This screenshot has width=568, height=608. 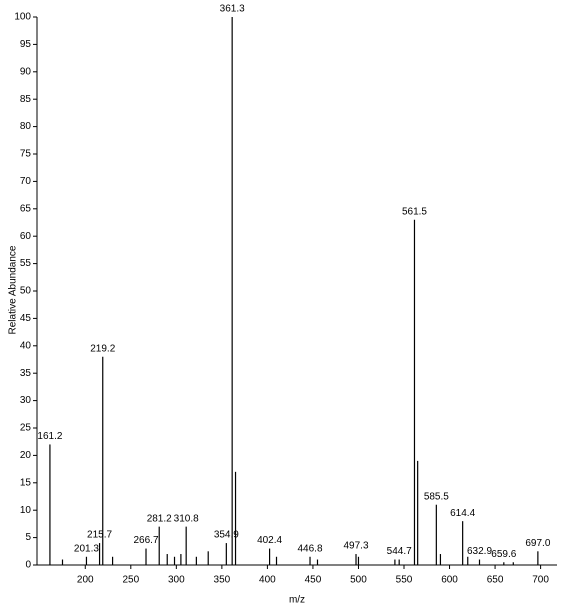 What do you see at coordinates (414, 211) in the screenshot?
I see `peak-label: 561.5` at bounding box center [414, 211].